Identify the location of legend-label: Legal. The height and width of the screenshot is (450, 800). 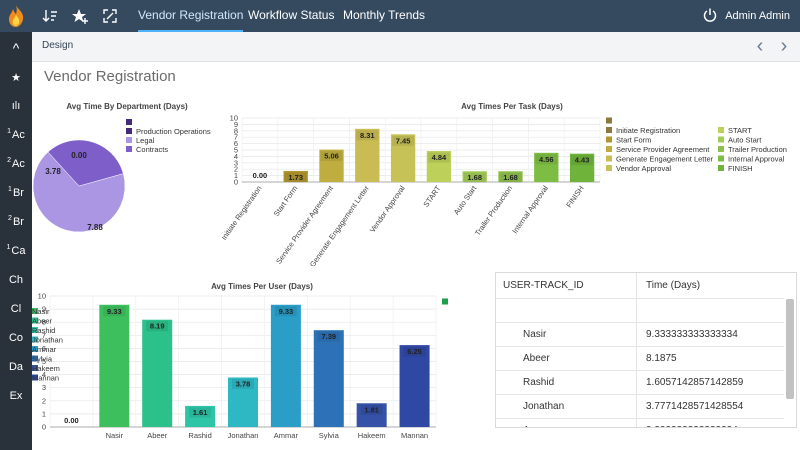
(145, 140).